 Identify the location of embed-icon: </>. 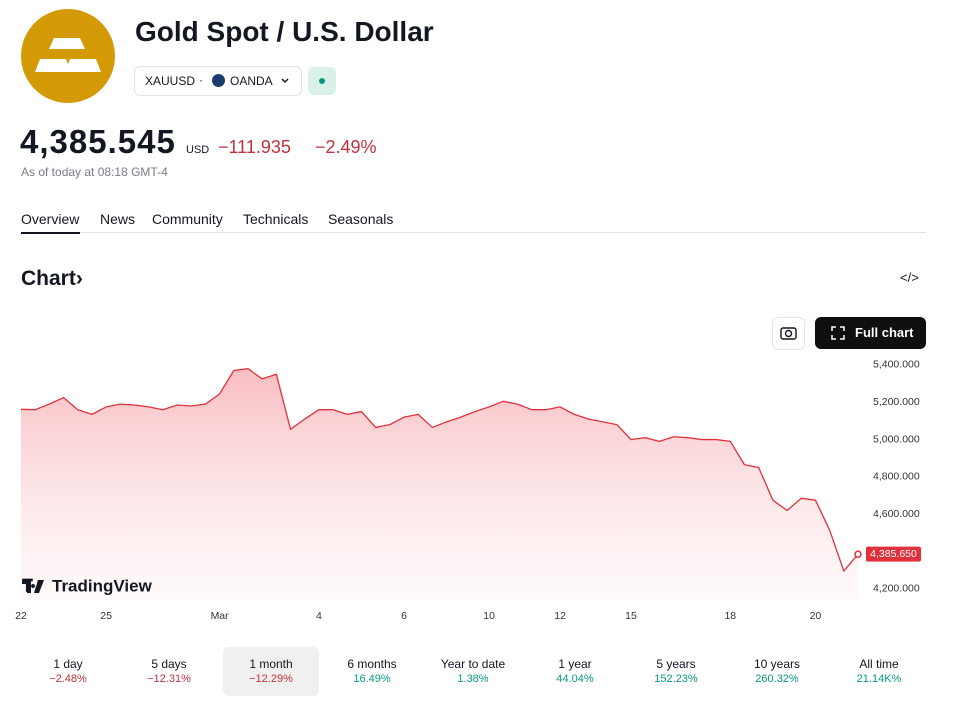
(909, 277).